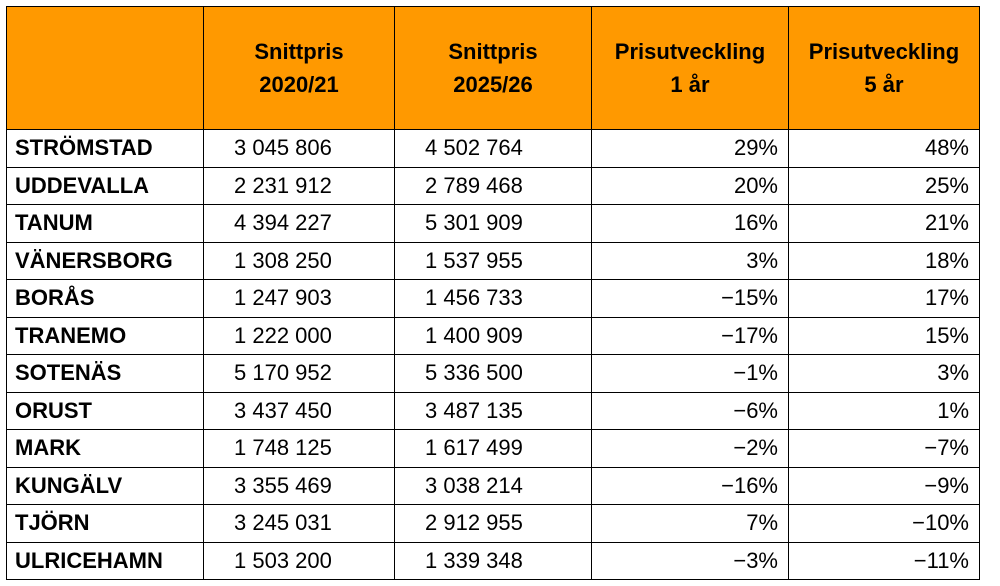 The height and width of the screenshot is (586, 1000). Describe the element at coordinates (884, 185) in the screenshot. I see `change-5-years-cell: 25%` at that location.